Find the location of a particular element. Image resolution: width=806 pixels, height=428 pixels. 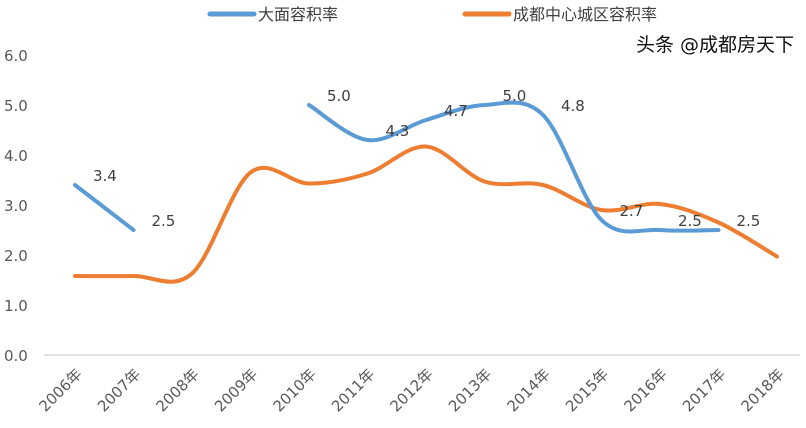

watermark: 头条 @成都房天下 is located at coordinates (714, 45).